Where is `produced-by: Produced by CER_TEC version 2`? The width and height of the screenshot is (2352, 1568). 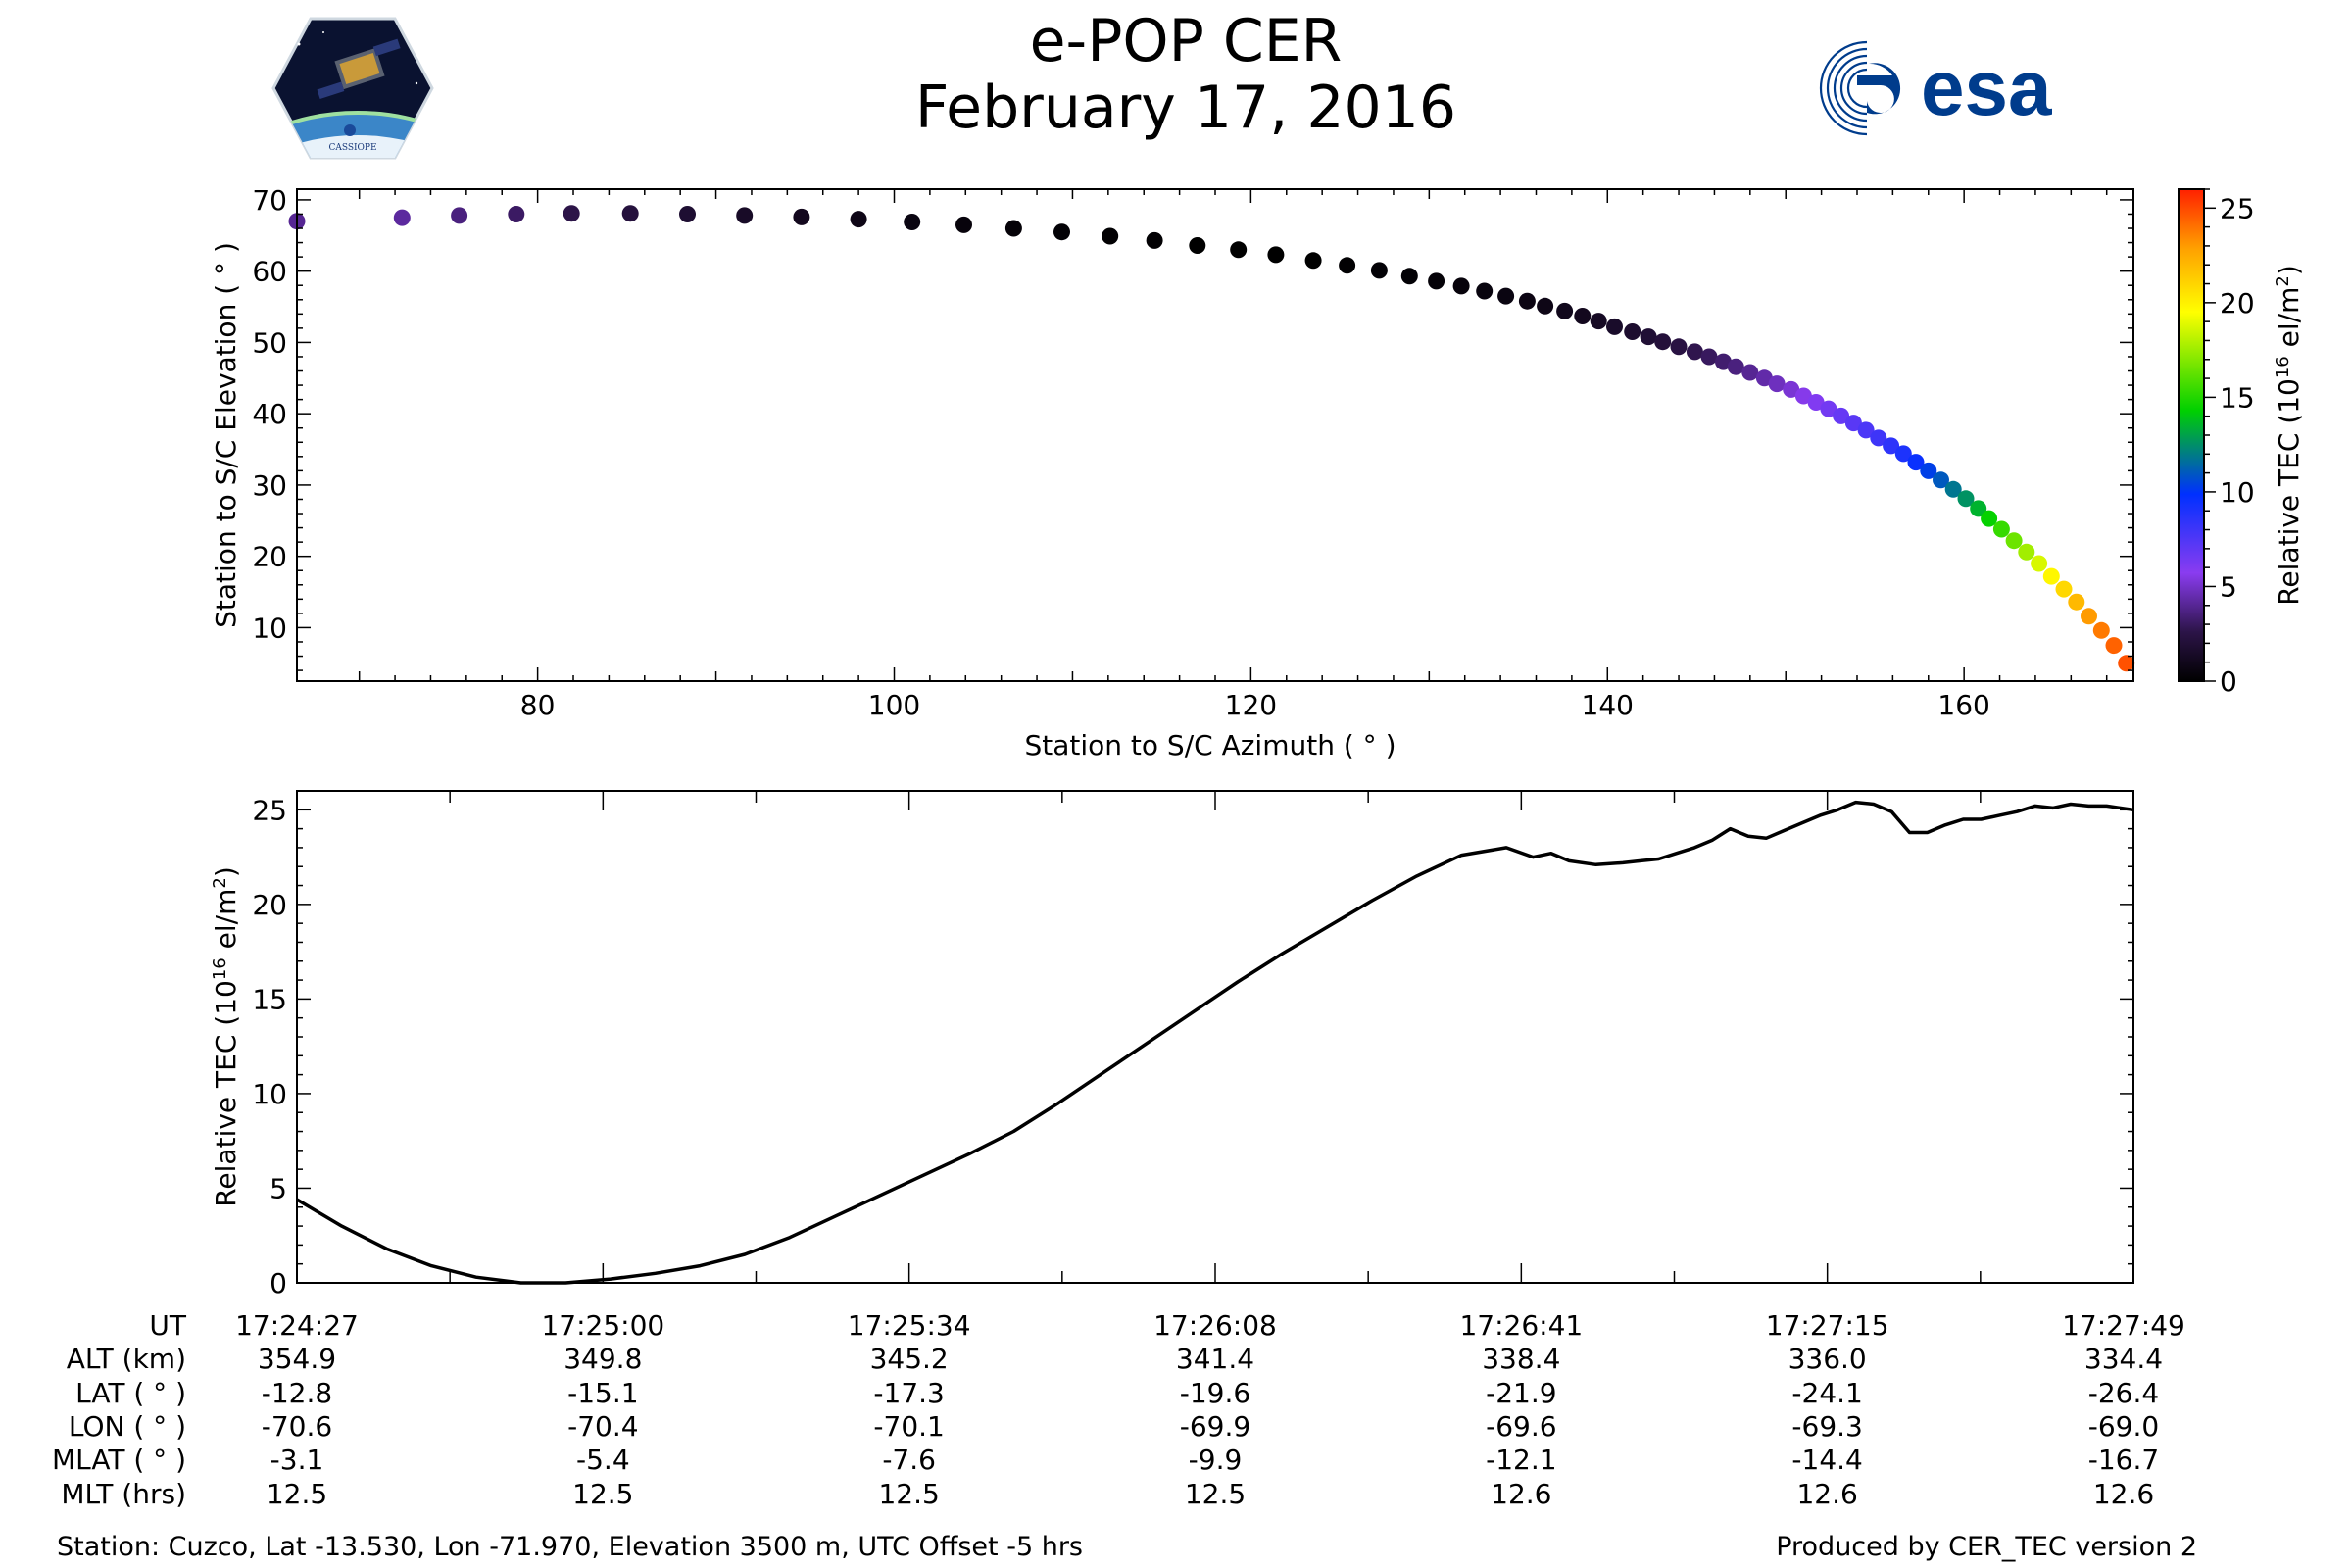
produced-by: Produced by CER_TEC version 2 is located at coordinates (1986, 1547).